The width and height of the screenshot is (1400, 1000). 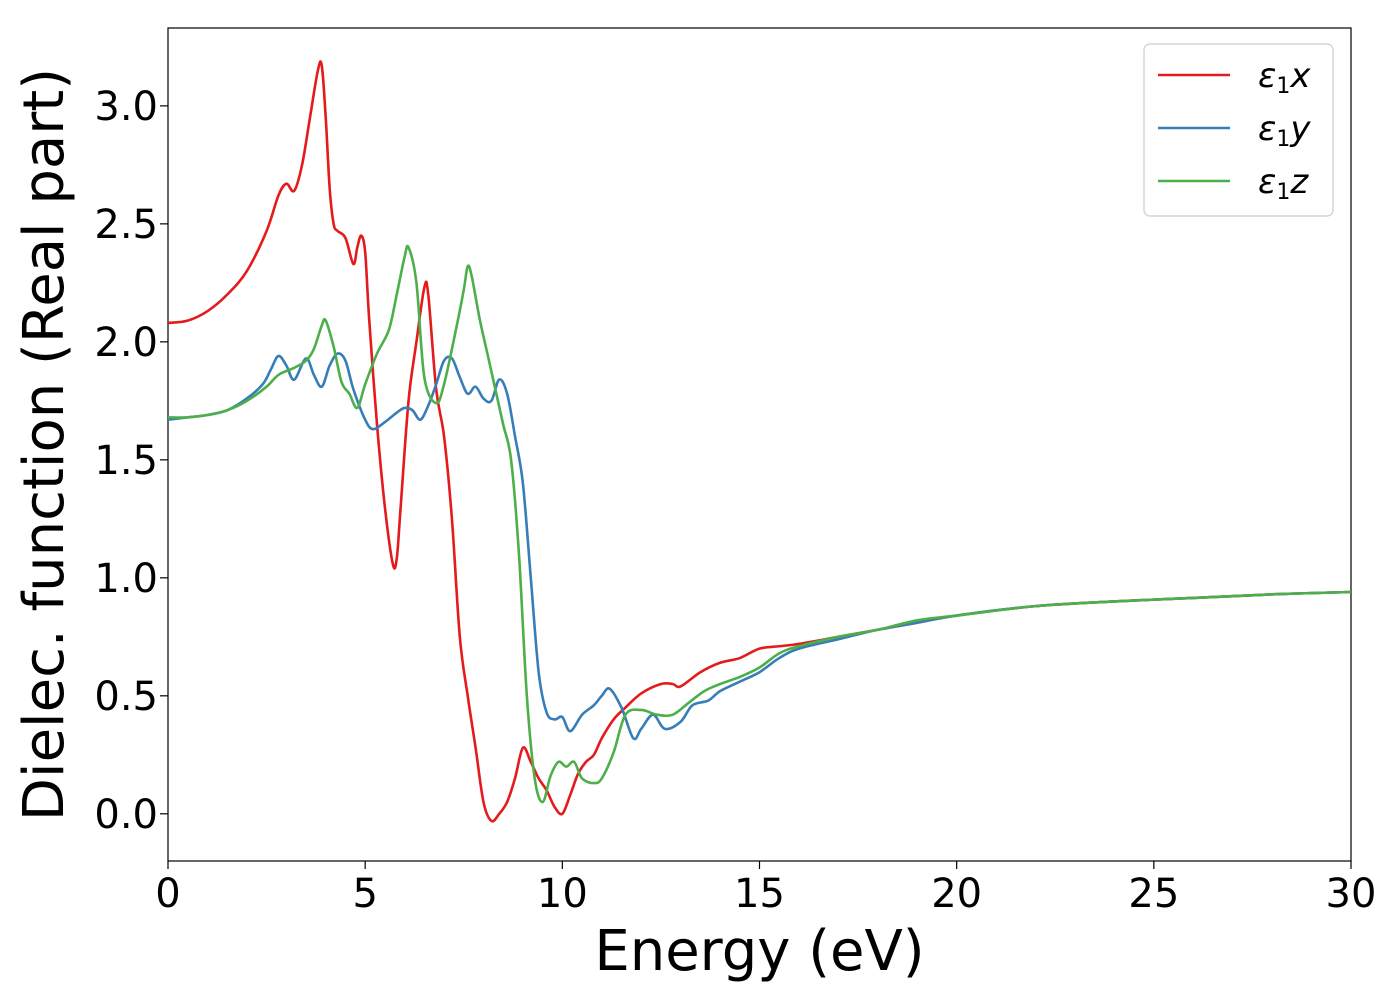 What do you see at coordinates (1283, 183) in the screenshot?
I see `legend-label-z: ε1z` at bounding box center [1283, 183].